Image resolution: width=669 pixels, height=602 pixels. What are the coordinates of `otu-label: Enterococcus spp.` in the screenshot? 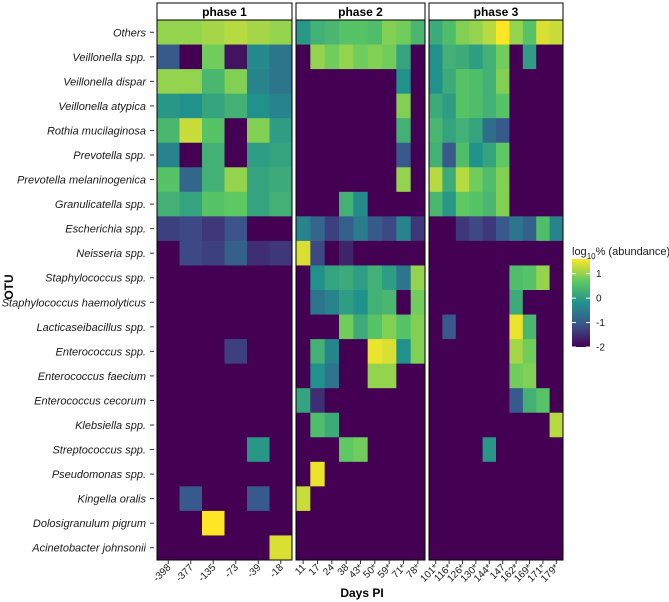 It's located at (101, 352).